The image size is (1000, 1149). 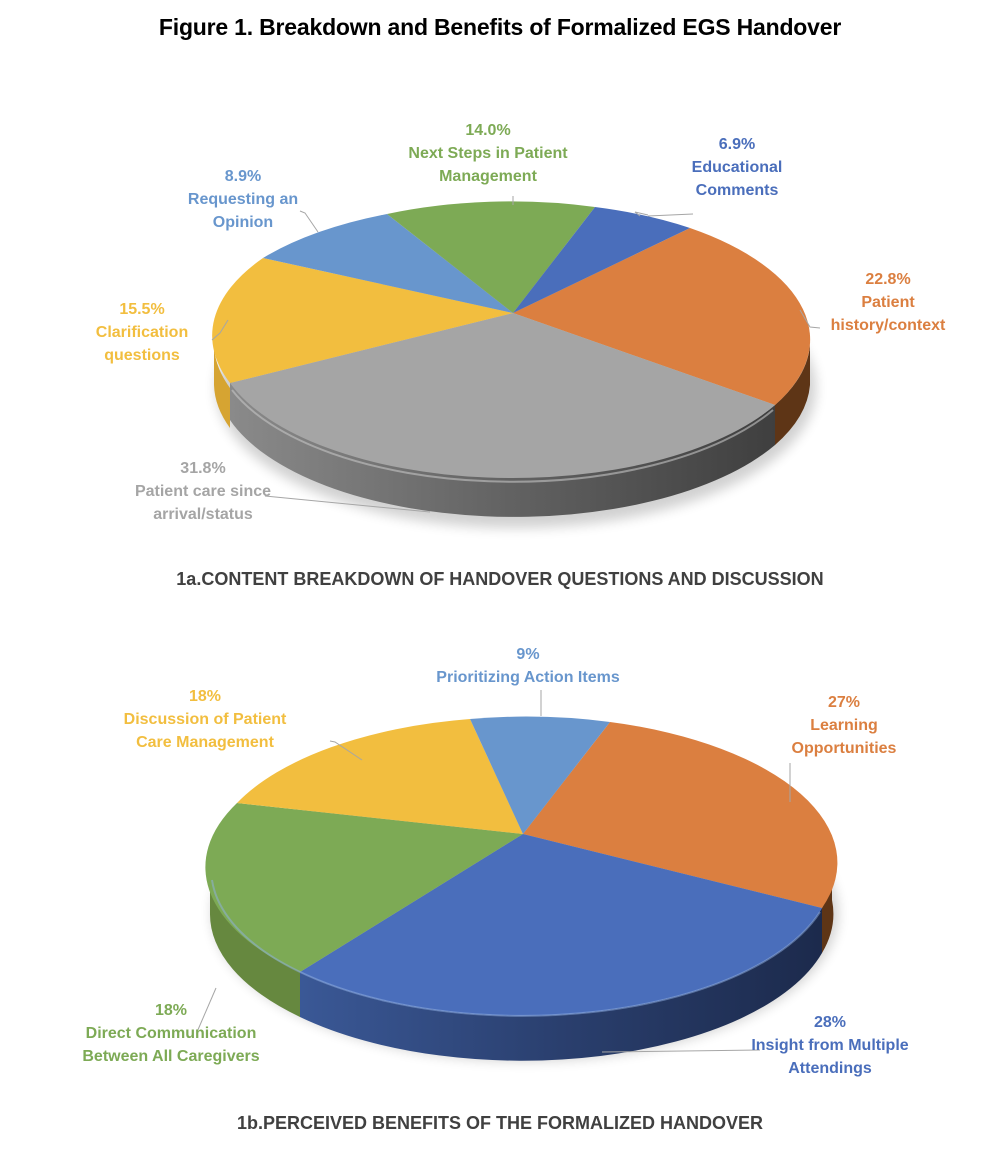 What do you see at coordinates (171, 1056) in the screenshot?
I see `label-direct-line2: Between All Caregivers` at bounding box center [171, 1056].